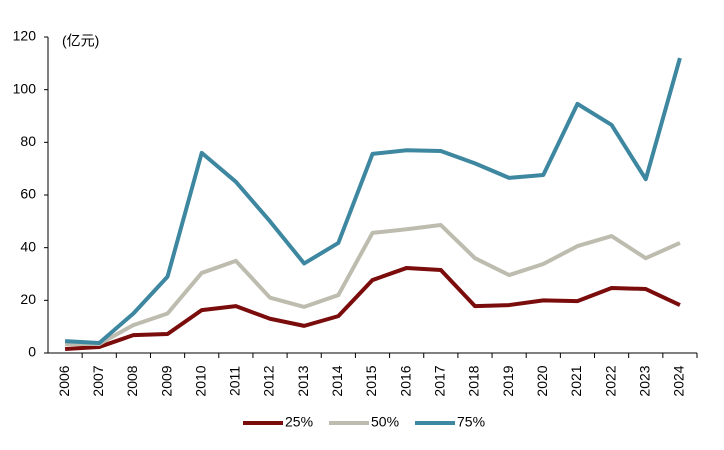  What do you see at coordinates (132, 380) in the screenshot?
I see `x-tick-label: 2008` at bounding box center [132, 380].